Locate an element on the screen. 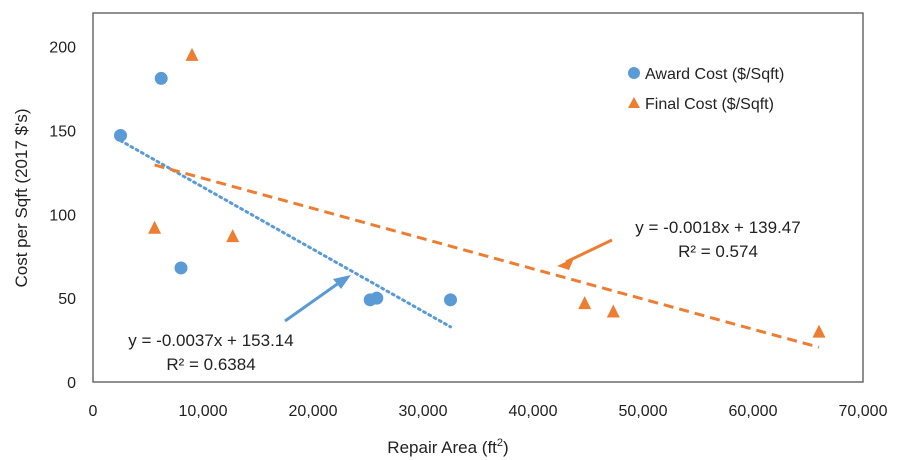 The image size is (914, 460). y-tick-label: 50 is located at coordinates (67, 299).